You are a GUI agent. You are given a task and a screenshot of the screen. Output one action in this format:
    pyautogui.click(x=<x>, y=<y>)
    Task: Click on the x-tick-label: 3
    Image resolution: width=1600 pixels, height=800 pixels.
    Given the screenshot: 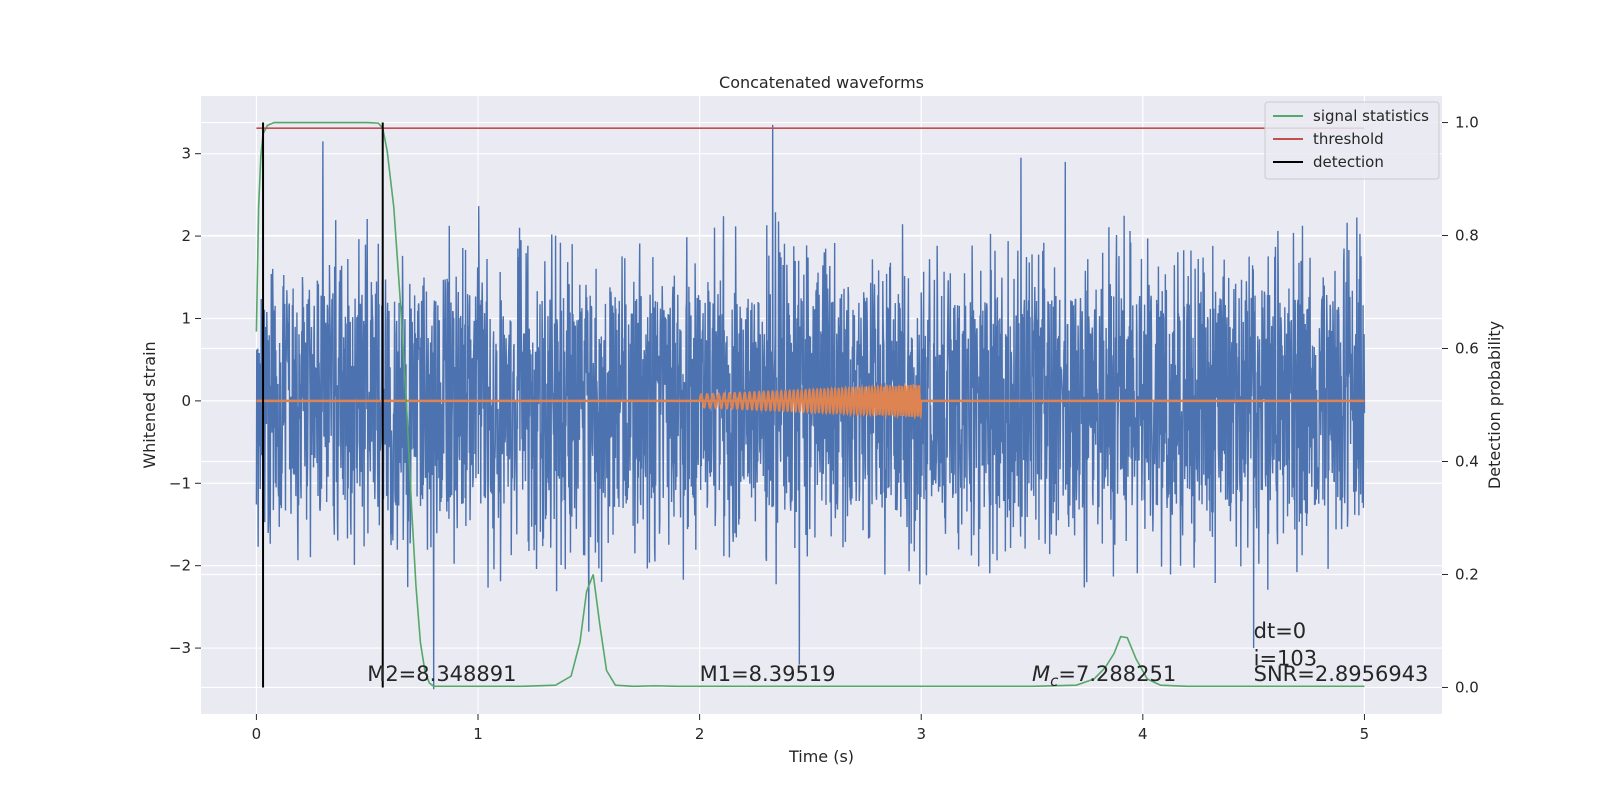 What is the action you would take?
    pyautogui.click(x=921, y=734)
    